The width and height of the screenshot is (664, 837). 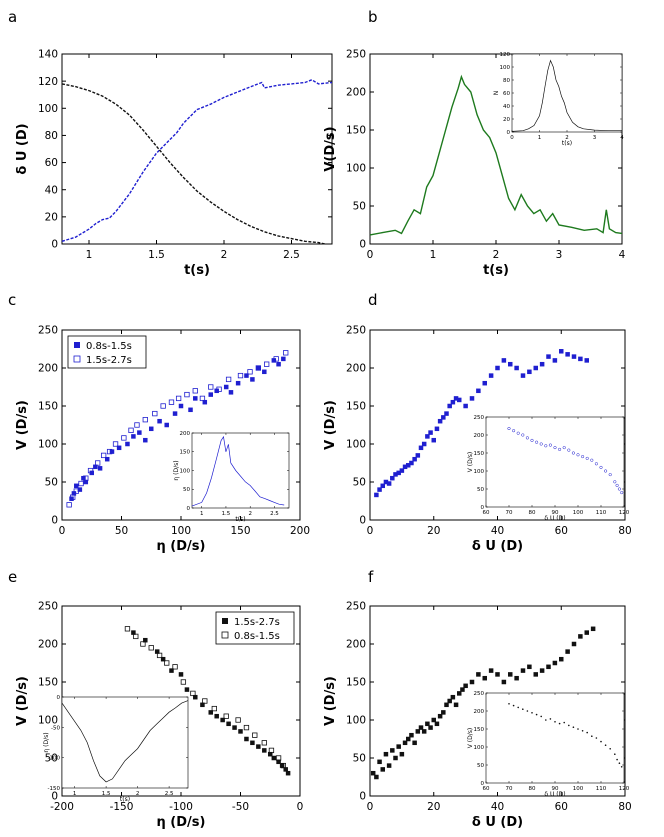 What do you see at coordinates (48, 55) in the screenshot?
I see `y-tick-label: 140` at bounding box center [48, 55].